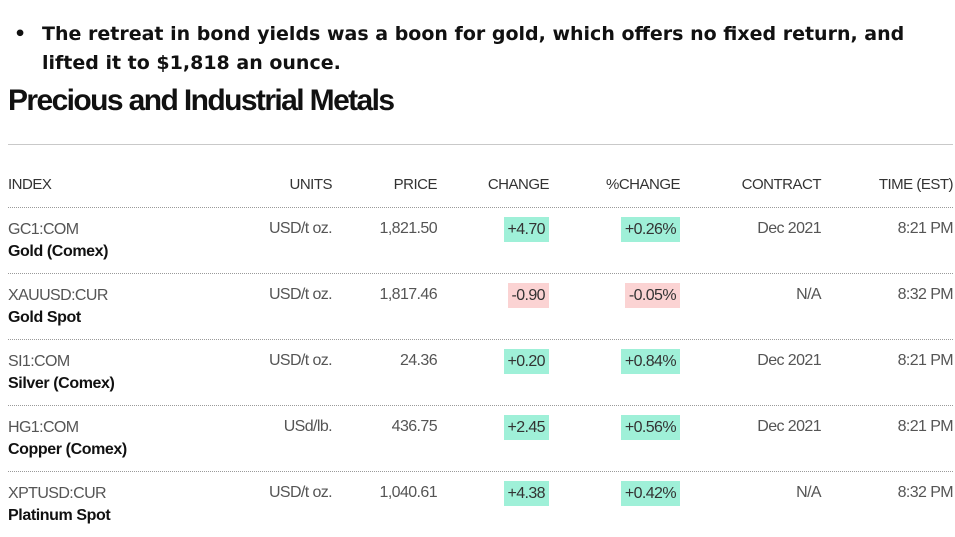 This screenshot has width=955, height=537. Describe the element at coordinates (58, 251) in the screenshot. I see `instrument-name: Gold (Comex)` at that location.